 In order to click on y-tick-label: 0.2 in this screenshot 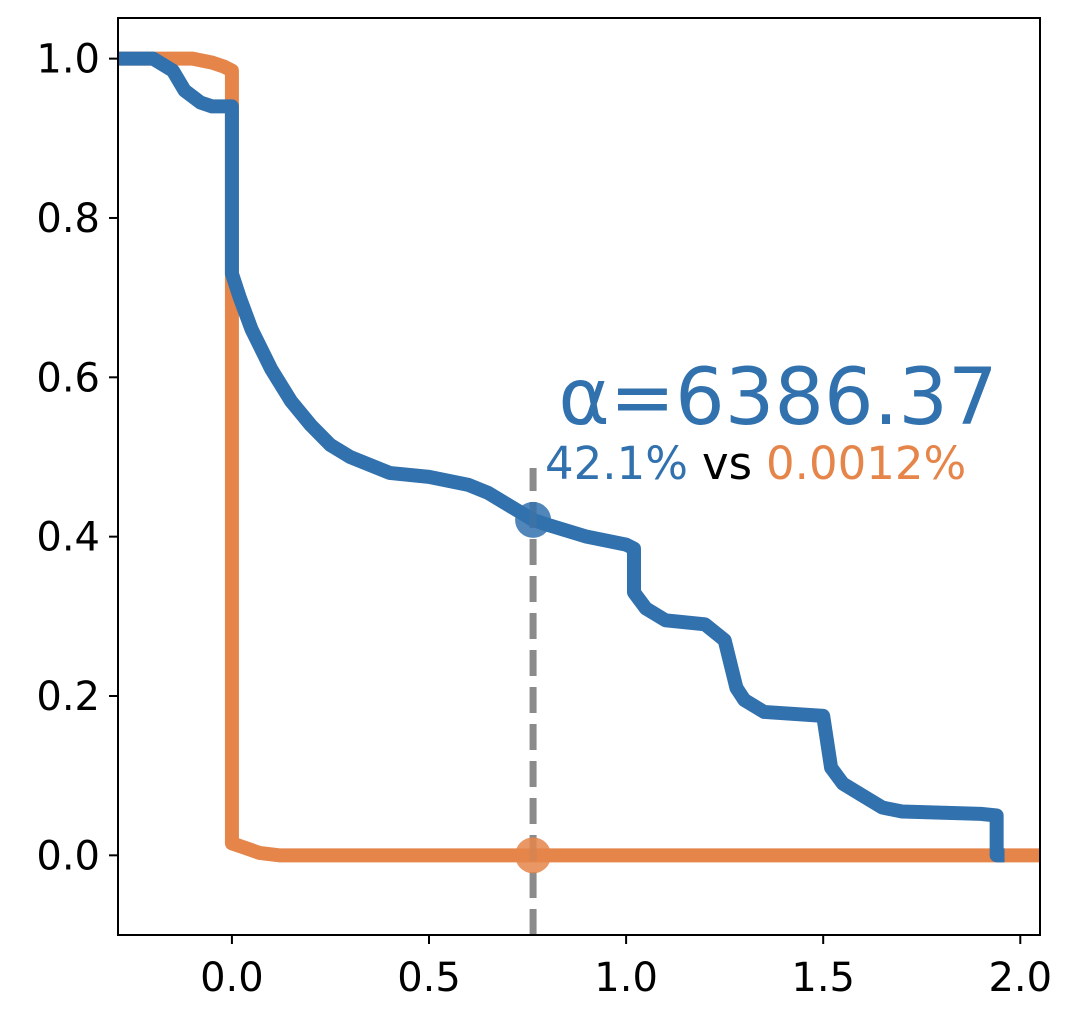, I will do `click(68, 697)`.